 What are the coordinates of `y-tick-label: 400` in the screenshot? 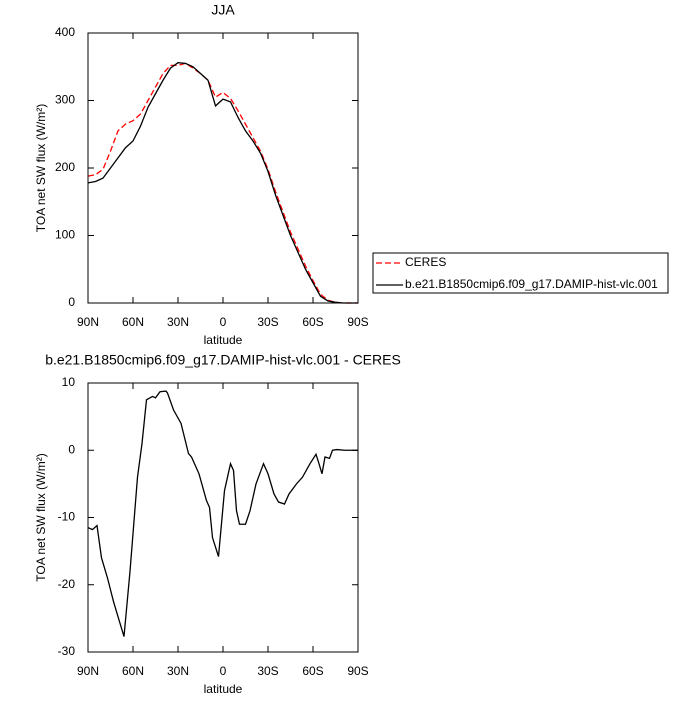 It's located at (65, 32).